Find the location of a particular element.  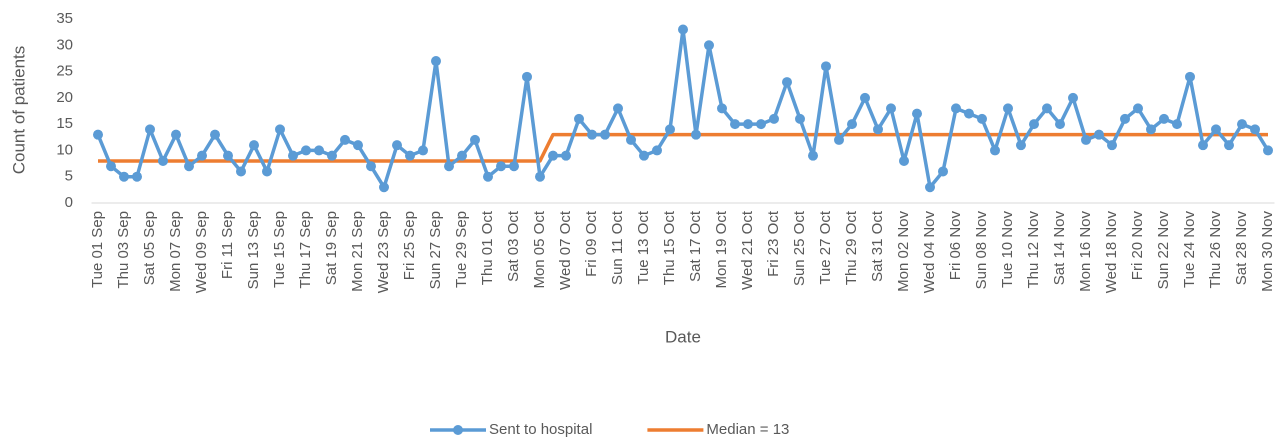

x-tick-label: Thu 29 Oct is located at coordinates (851, 247).